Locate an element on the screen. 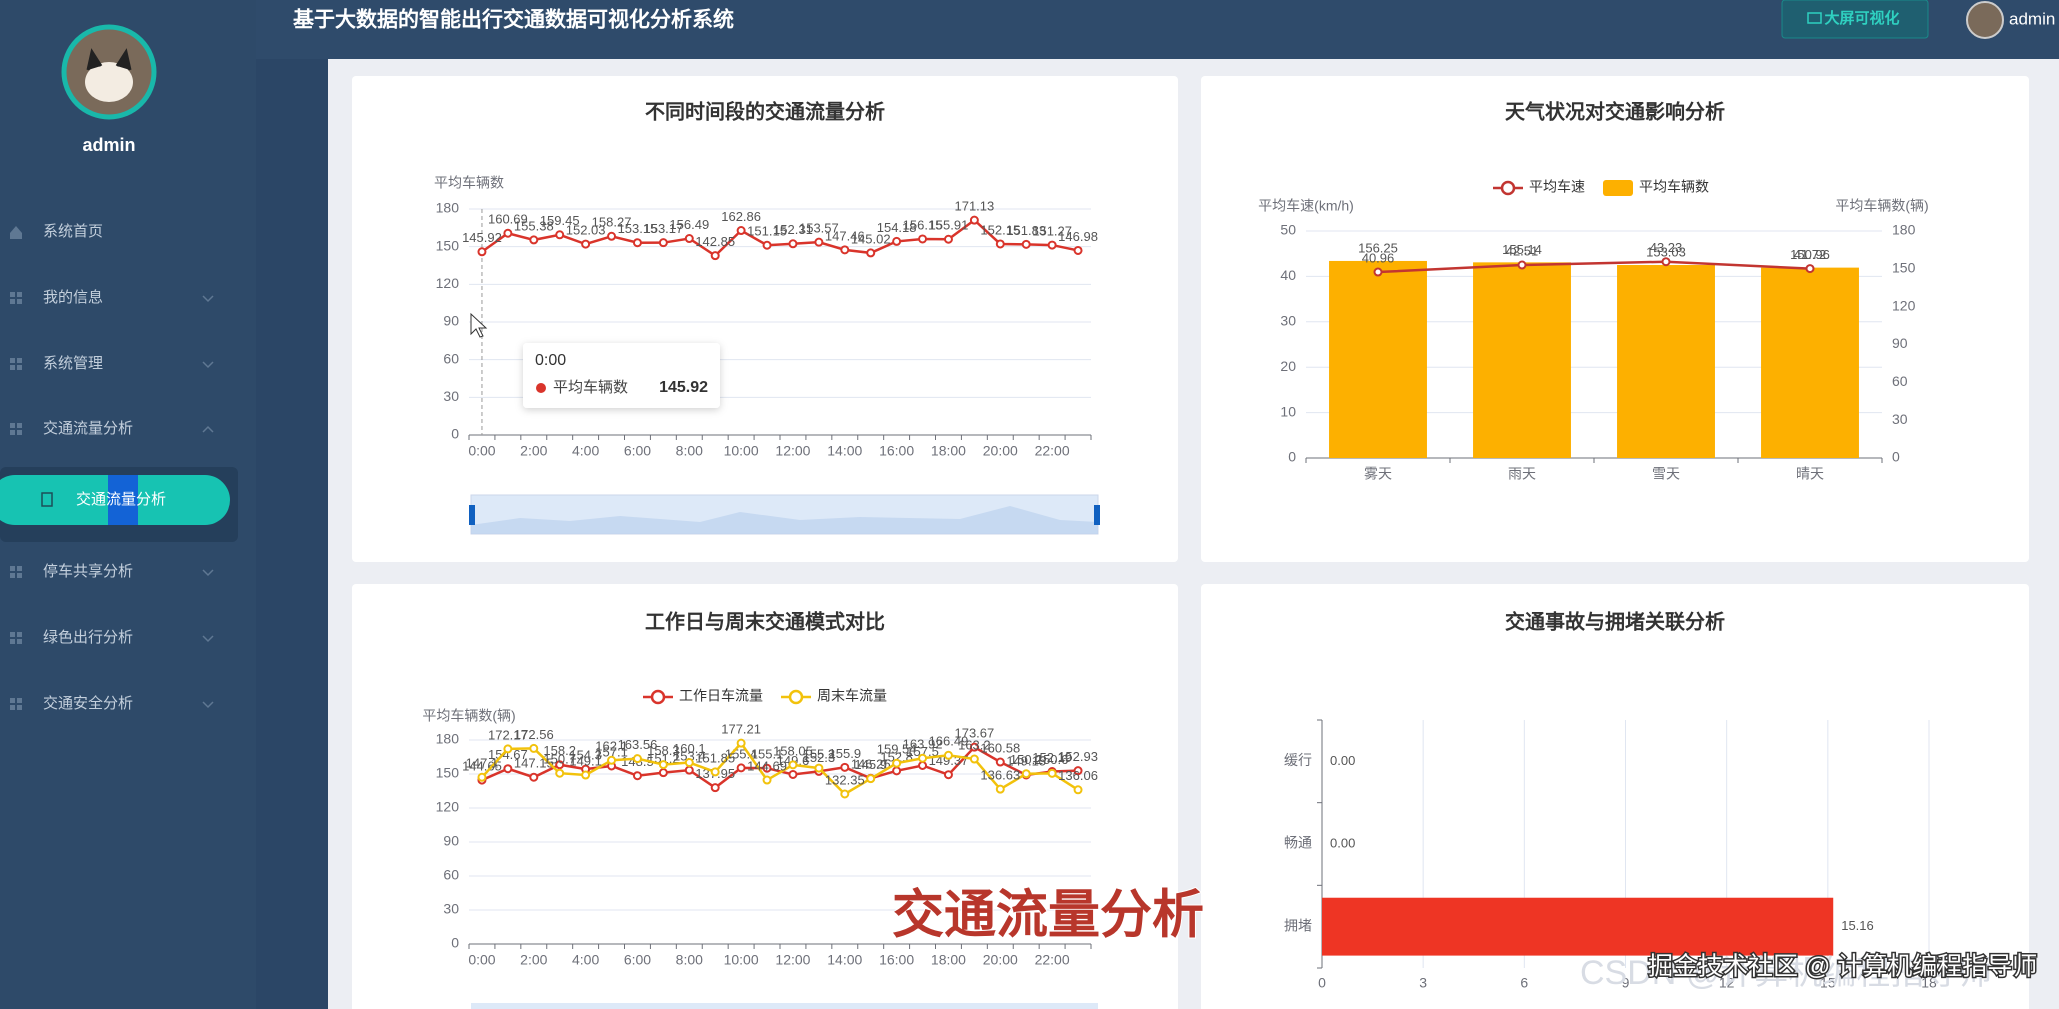 This screenshot has width=2059, height=1009. data-label: 136.06 is located at coordinates (1078, 775).